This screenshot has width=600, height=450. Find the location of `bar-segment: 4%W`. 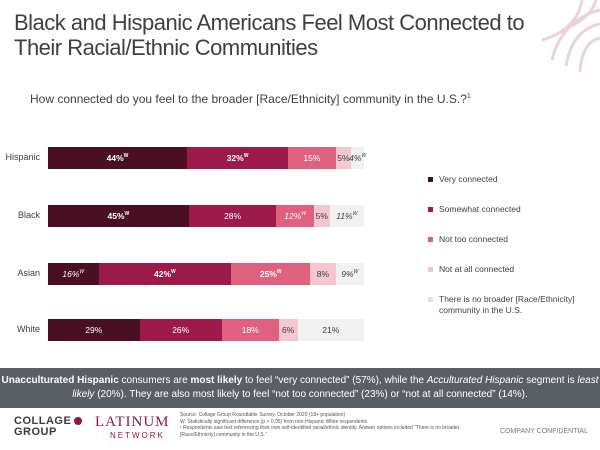

bar-segment: 4%W is located at coordinates (358, 158).